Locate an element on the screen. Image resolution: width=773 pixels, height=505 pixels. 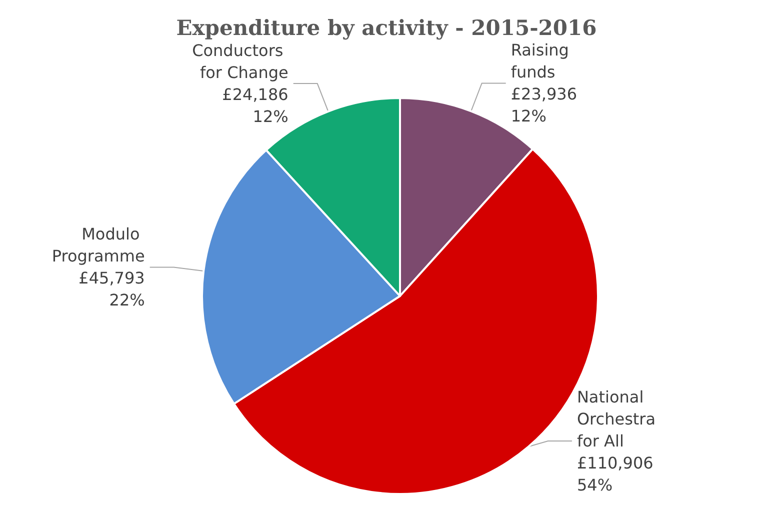
data-label: £23,936 12% is located at coordinates (544, 105).